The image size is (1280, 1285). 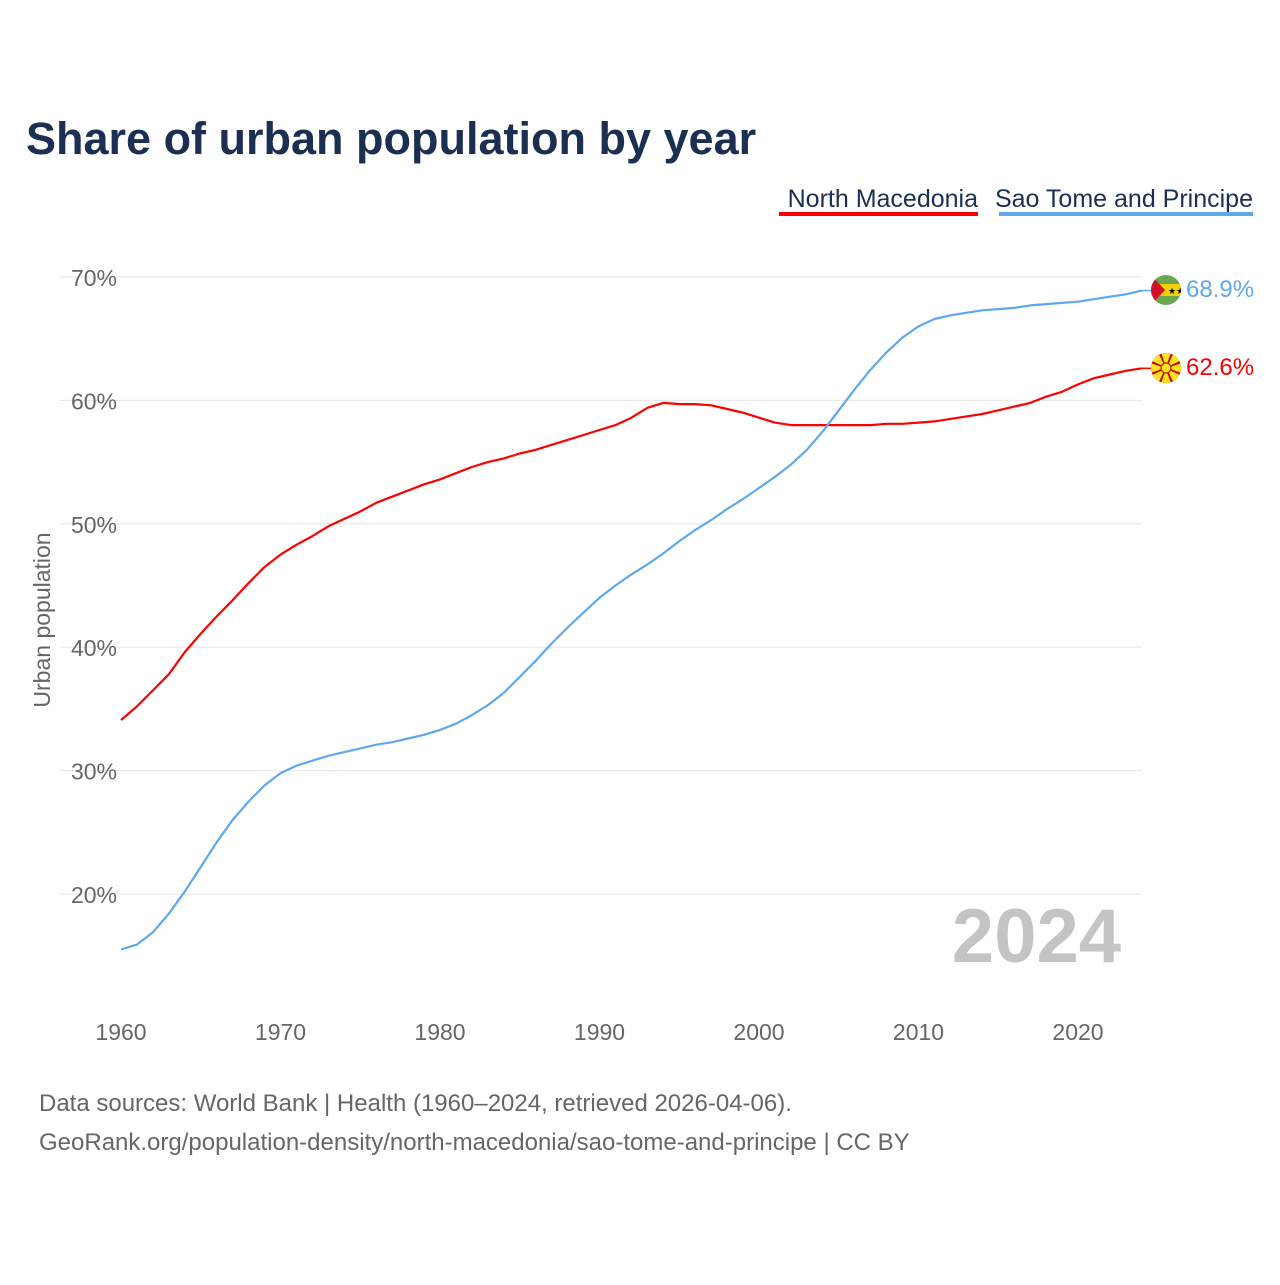 What do you see at coordinates (1220, 289) in the screenshot?
I see `end-label-sao-tome-and-principe: 68.9%` at bounding box center [1220, 289].